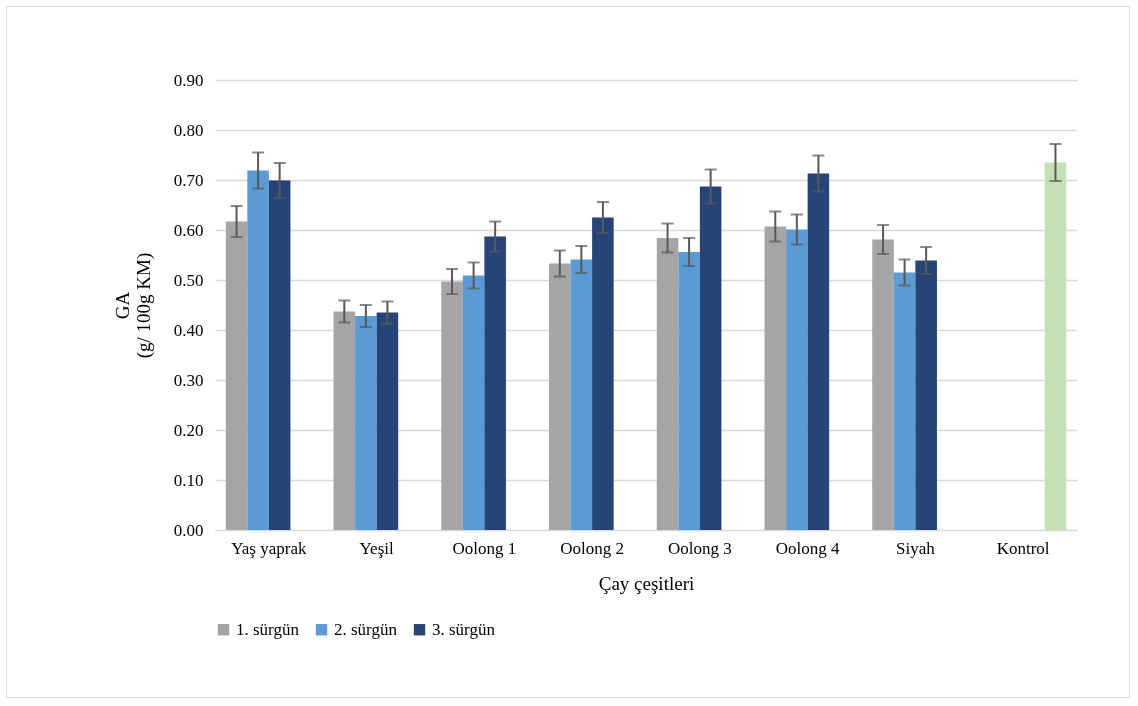 This screenshot has height=706, width=1138. Describe the element at coordinates (807, 548) in the screenshot. I see `x-tick-label: Oolong 4` at that location.